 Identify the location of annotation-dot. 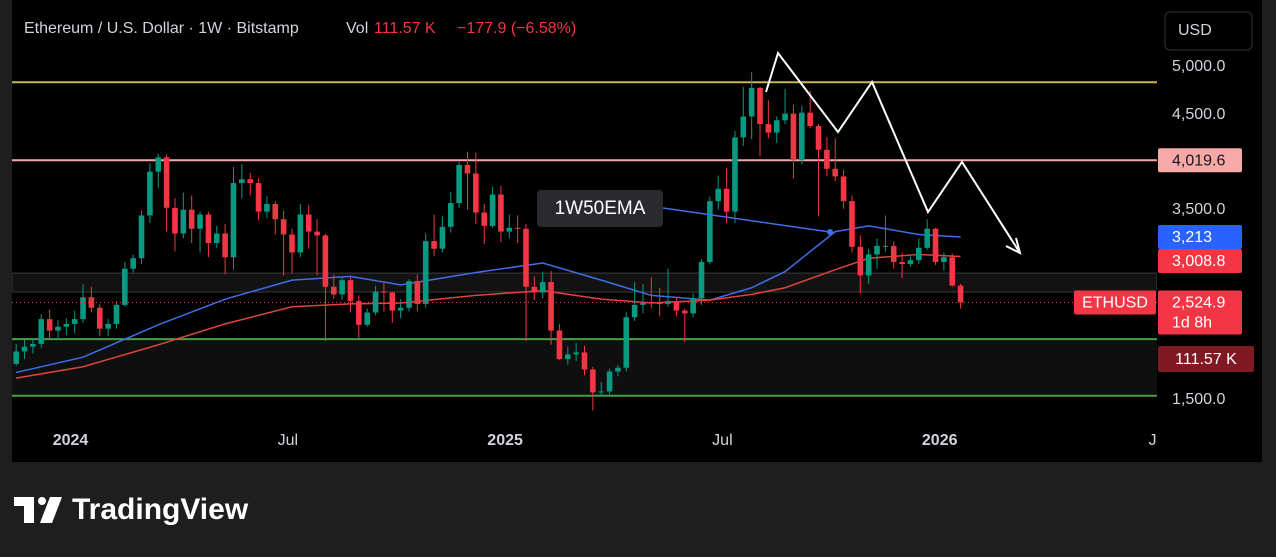
(830, 232).